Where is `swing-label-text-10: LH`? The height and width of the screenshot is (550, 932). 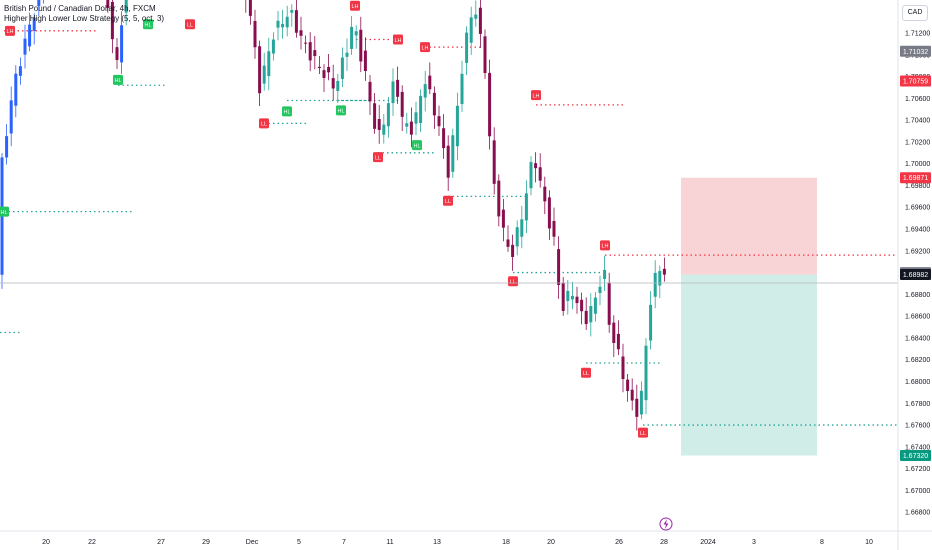 swing-label-text-10: LH is located at coordinates (424, 48).